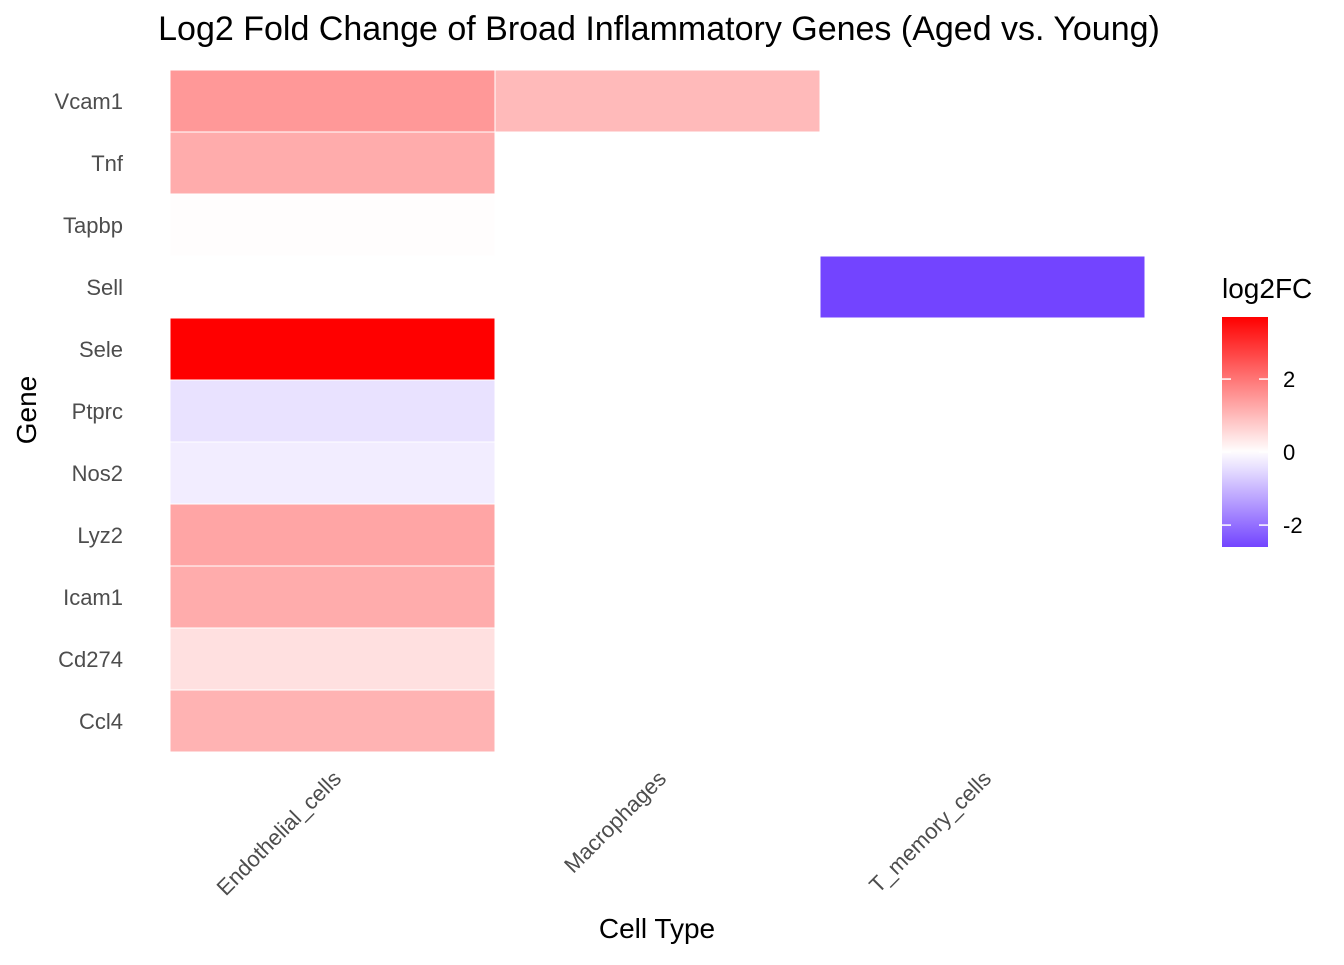 The image size is (1344, 965). What do you see at coordinates (615, 822) in the screenshot?
I see `x-tick-label-macrophages: Macrophages` at bounding box center [615, 822].